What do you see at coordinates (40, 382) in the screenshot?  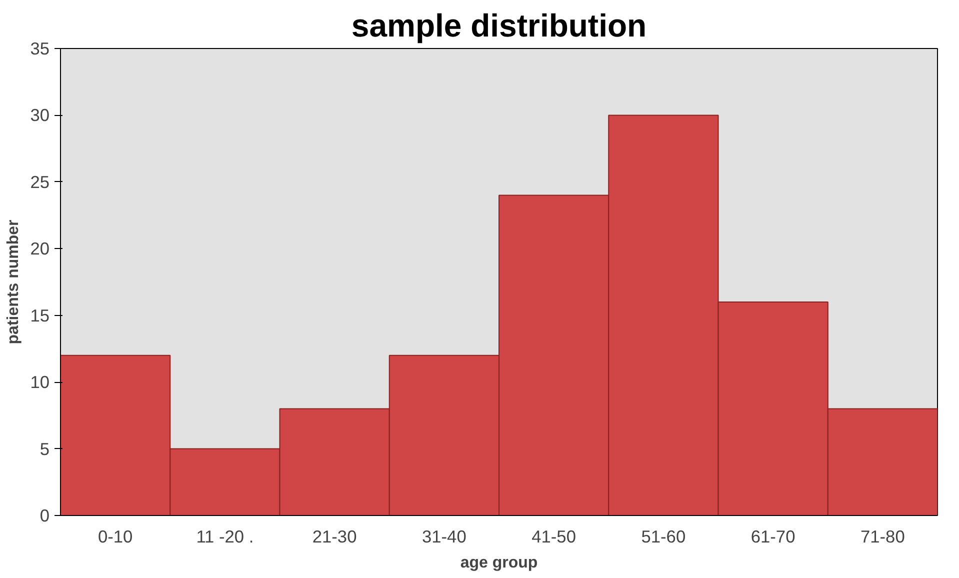 I see `y-tick-label: 10` at bounding box center [40, 382].